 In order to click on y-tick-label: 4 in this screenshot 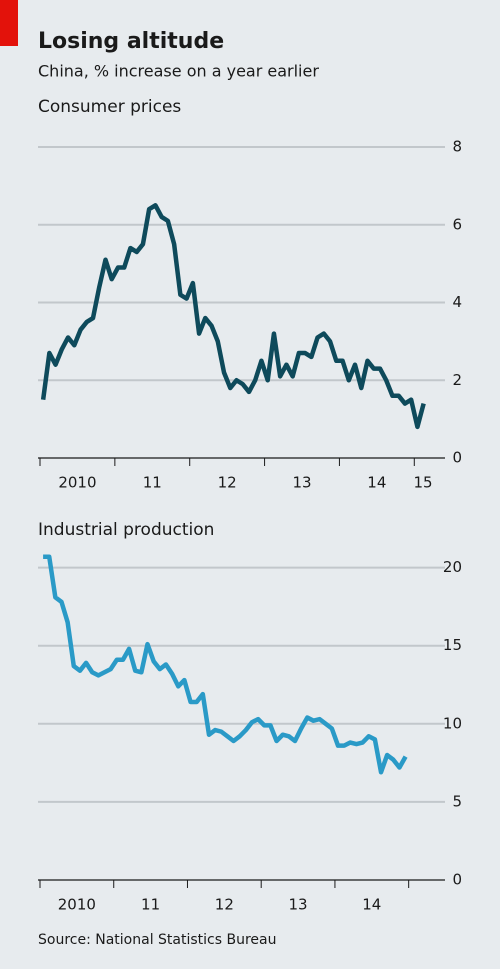, I will do `click(457, 302)`.